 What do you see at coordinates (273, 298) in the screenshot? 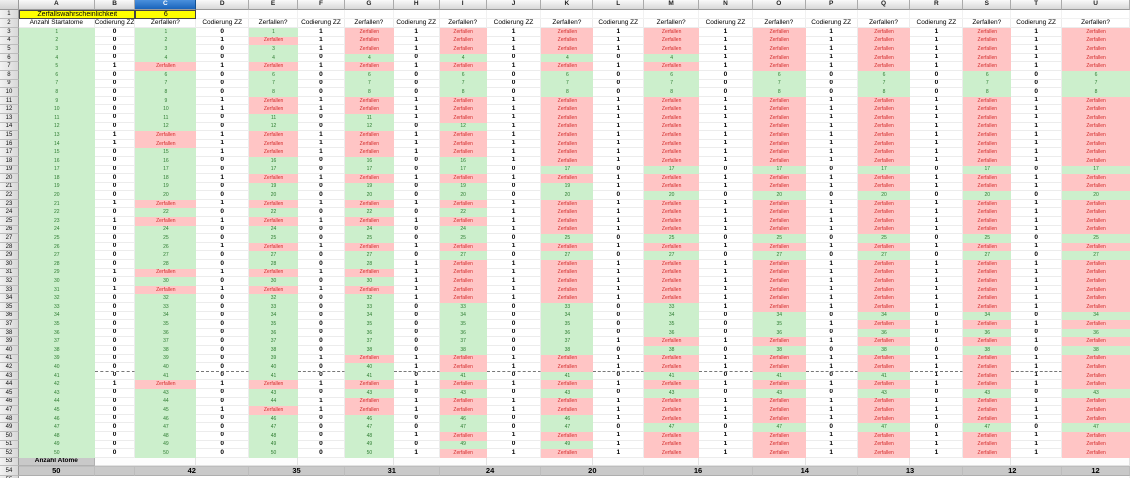
I see `state-cell-alive: 32` at bounding box center [273, 298].